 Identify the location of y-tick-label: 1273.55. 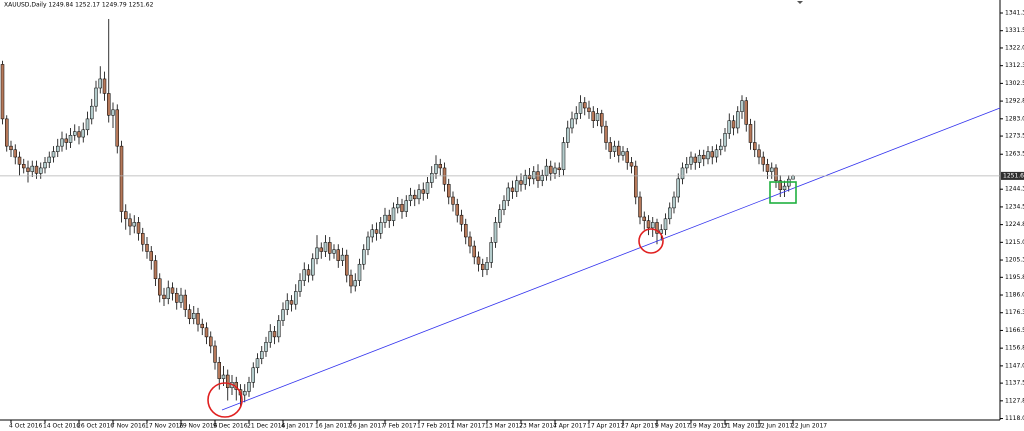
(1014, 136).